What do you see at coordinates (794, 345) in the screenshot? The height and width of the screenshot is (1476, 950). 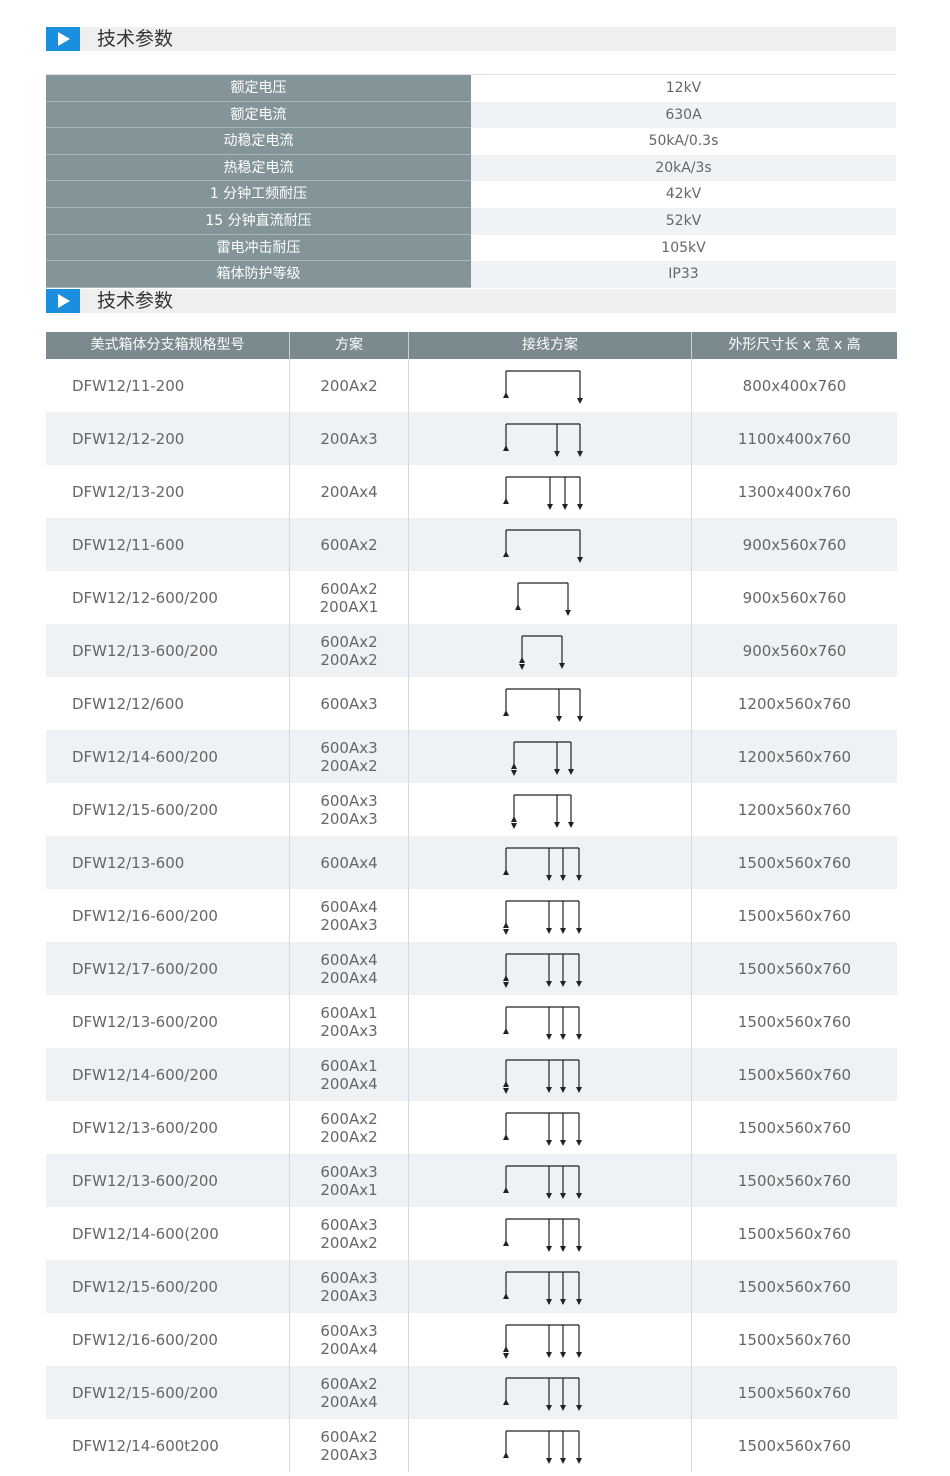 I see `header-cell: 外形尺寸长 x 宽 x 高` at bounding box center [794, 345].